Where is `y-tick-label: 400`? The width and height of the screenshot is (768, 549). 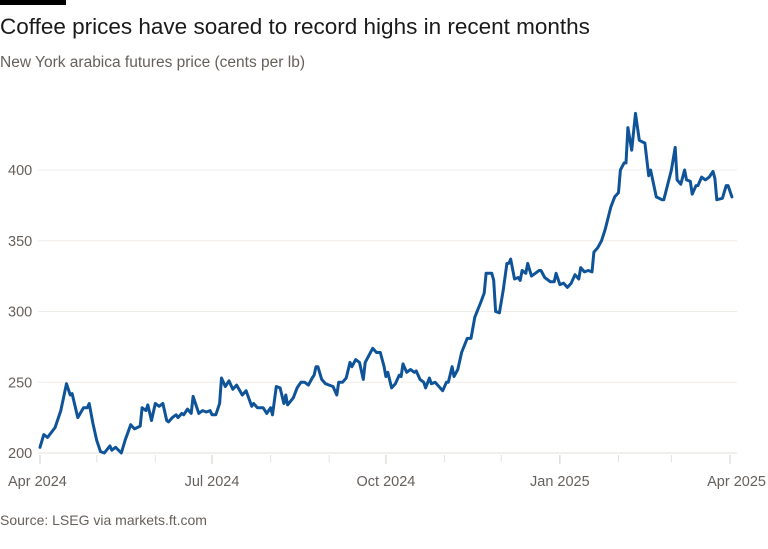
y-tick-label: 400 is located at coordinates (20, 171).